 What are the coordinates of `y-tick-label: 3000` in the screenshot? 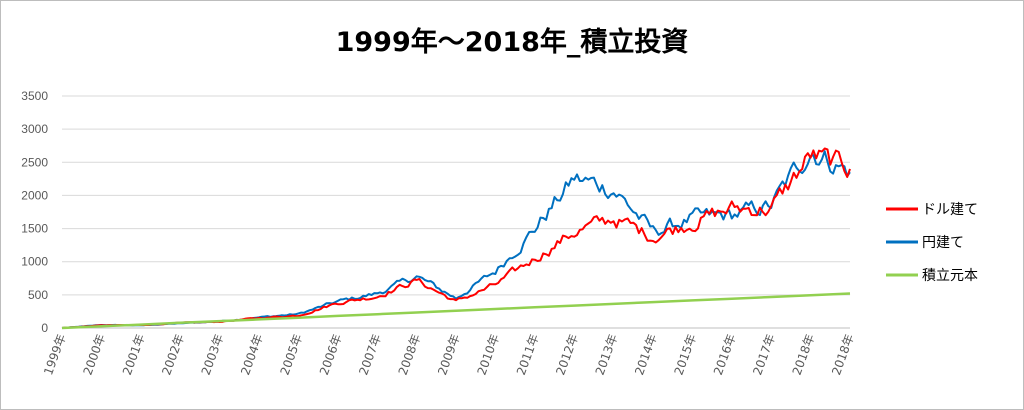 It's located at (34, 129).